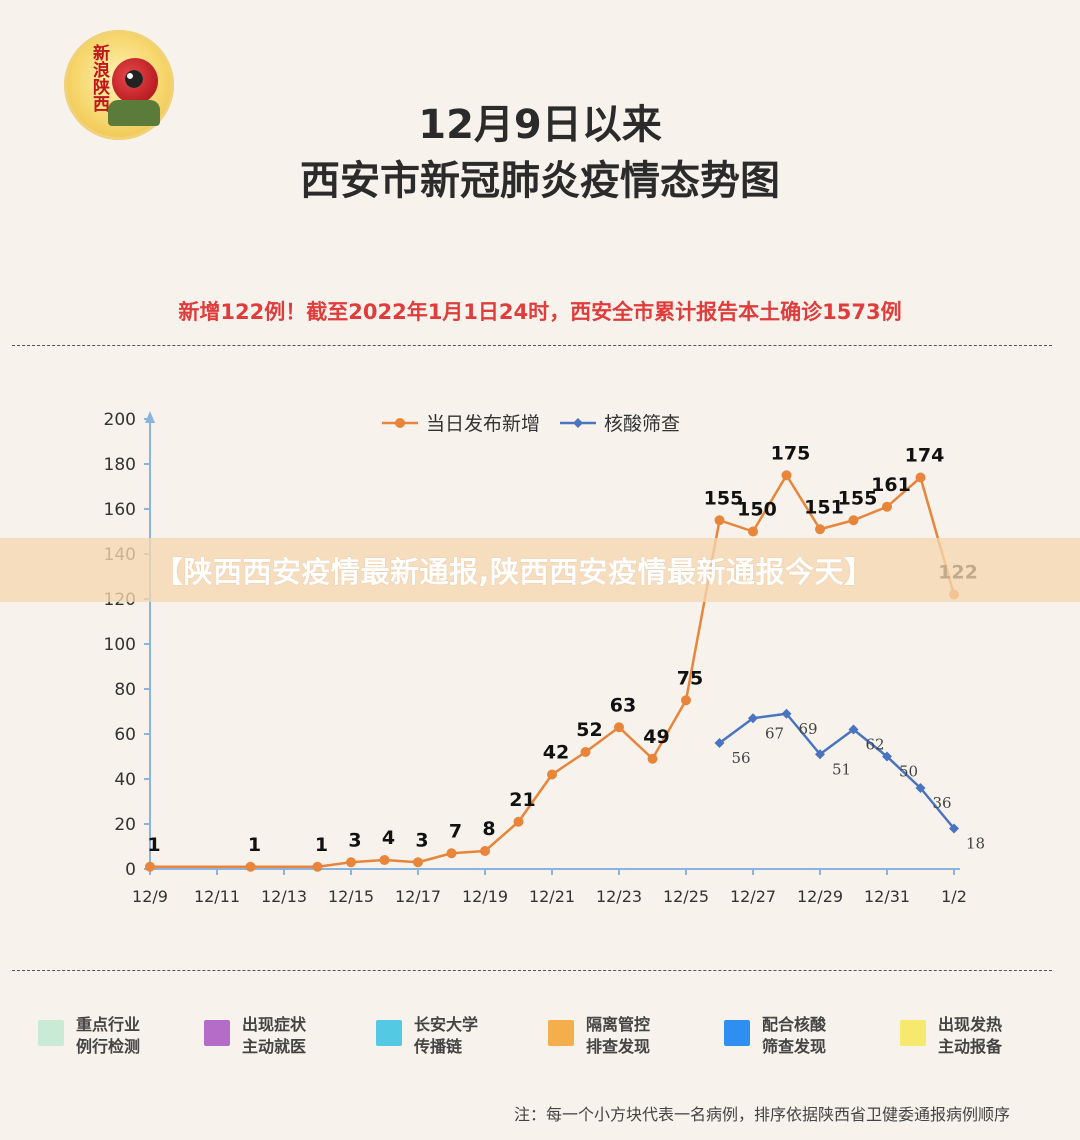 This screenshot has height=1140, width=1080. I want to click on data-label: 151, so click(824, 507).